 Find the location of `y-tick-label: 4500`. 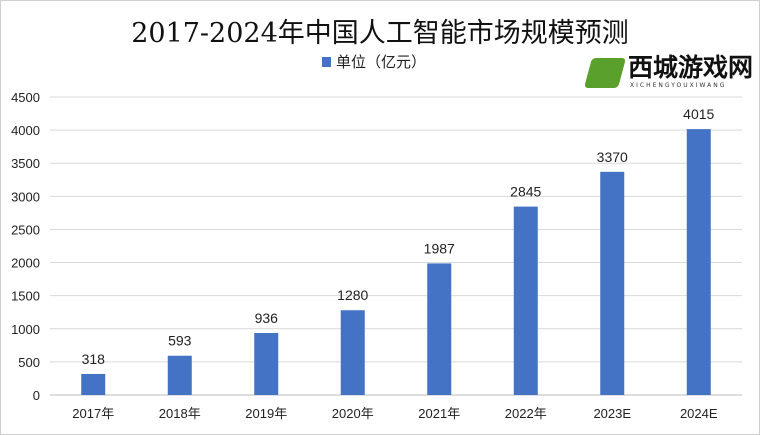

y-tick-label: 4500 is located at coordinates (25, 97).